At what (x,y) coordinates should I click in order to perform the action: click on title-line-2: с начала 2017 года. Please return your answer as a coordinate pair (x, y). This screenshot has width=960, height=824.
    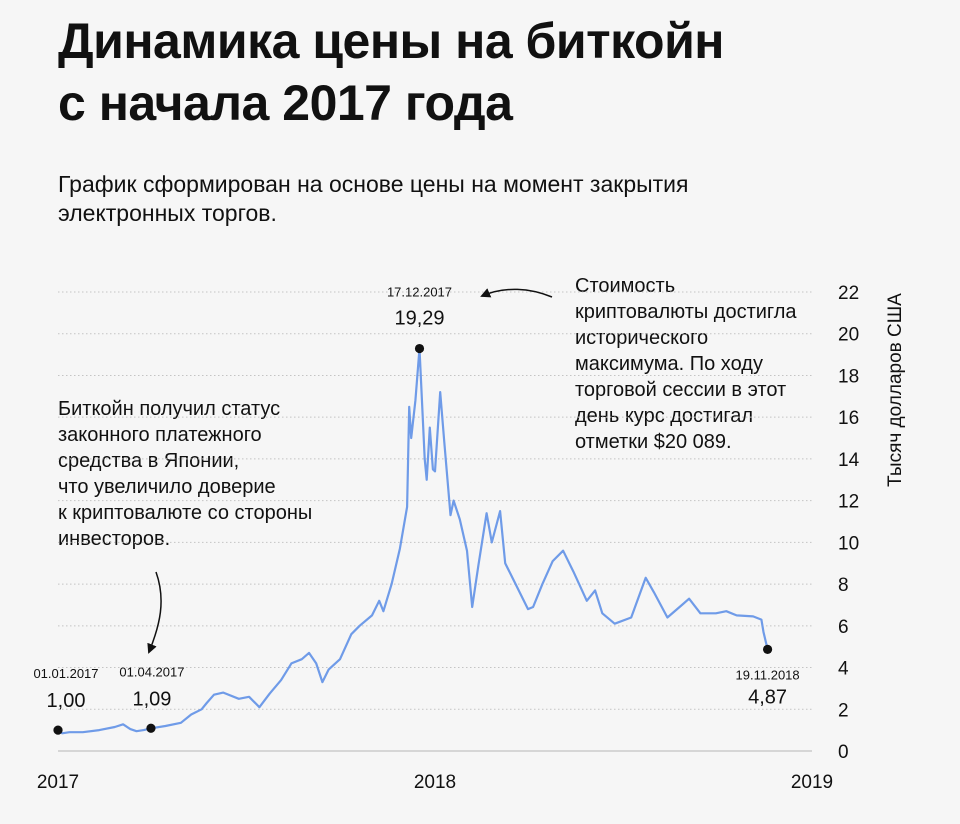
    Looking at the image, I should click on (285, 103).